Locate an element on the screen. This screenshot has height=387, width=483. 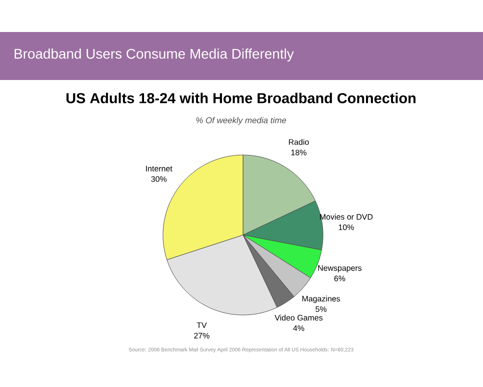
chart-subtitle: % Of weekly media time is located at coordinates (241, 121).